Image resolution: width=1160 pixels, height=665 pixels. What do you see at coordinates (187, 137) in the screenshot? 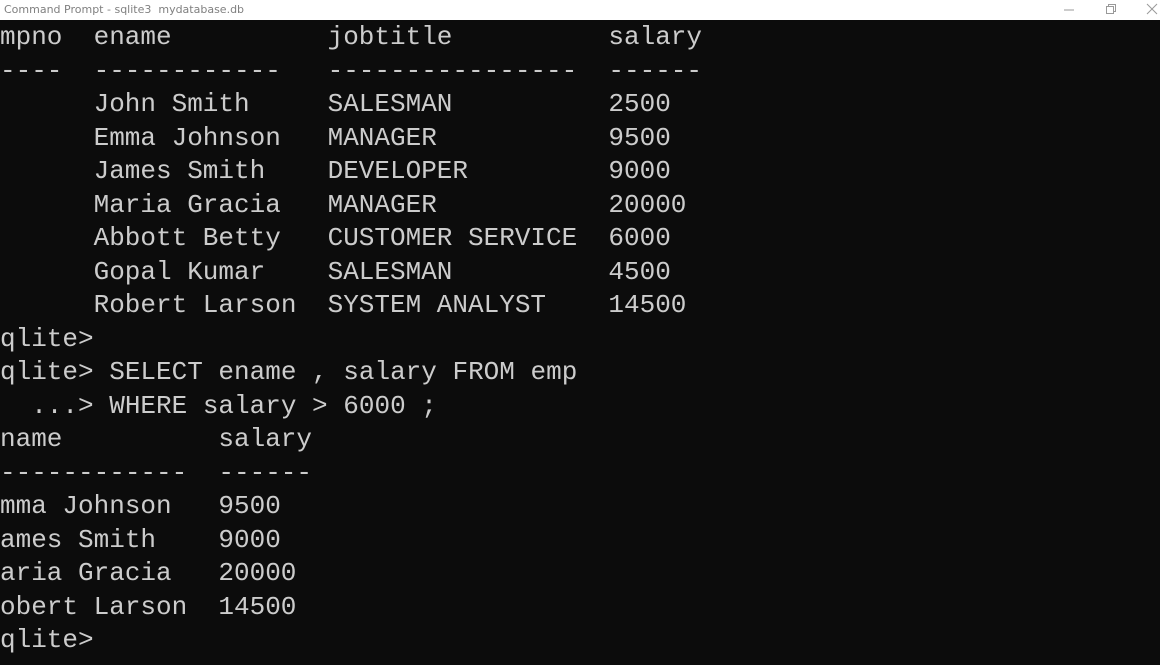
I see `table-cell: Emma Johnson` at bounding box center [187, 137].